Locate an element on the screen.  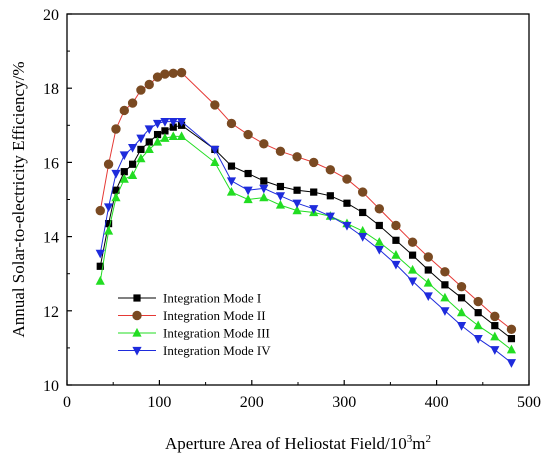
x-axis-title-tail: m is located at coordinates (418, 443).